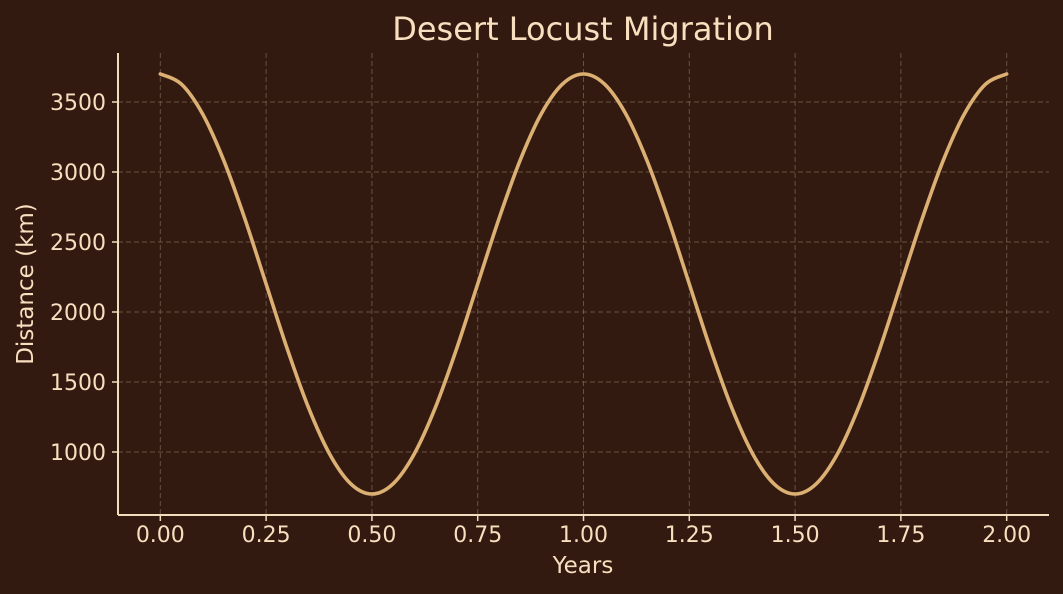 The width and height of the screenshot is (1063, 594). Describe the element at coordinates (689, 535) in the screenshot. I see `x-tick-label: 1.25` at that location.